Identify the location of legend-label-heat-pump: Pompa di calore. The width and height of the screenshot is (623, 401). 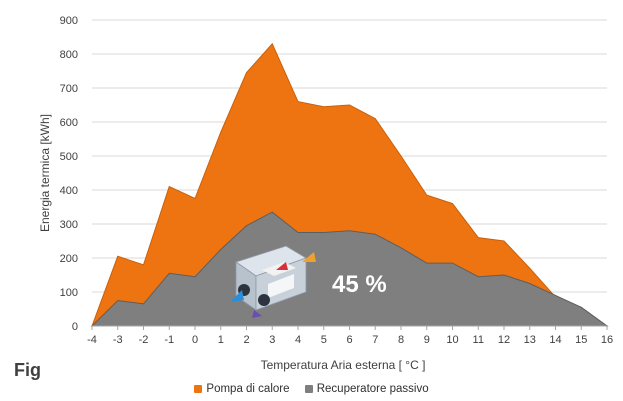
(248, 389).